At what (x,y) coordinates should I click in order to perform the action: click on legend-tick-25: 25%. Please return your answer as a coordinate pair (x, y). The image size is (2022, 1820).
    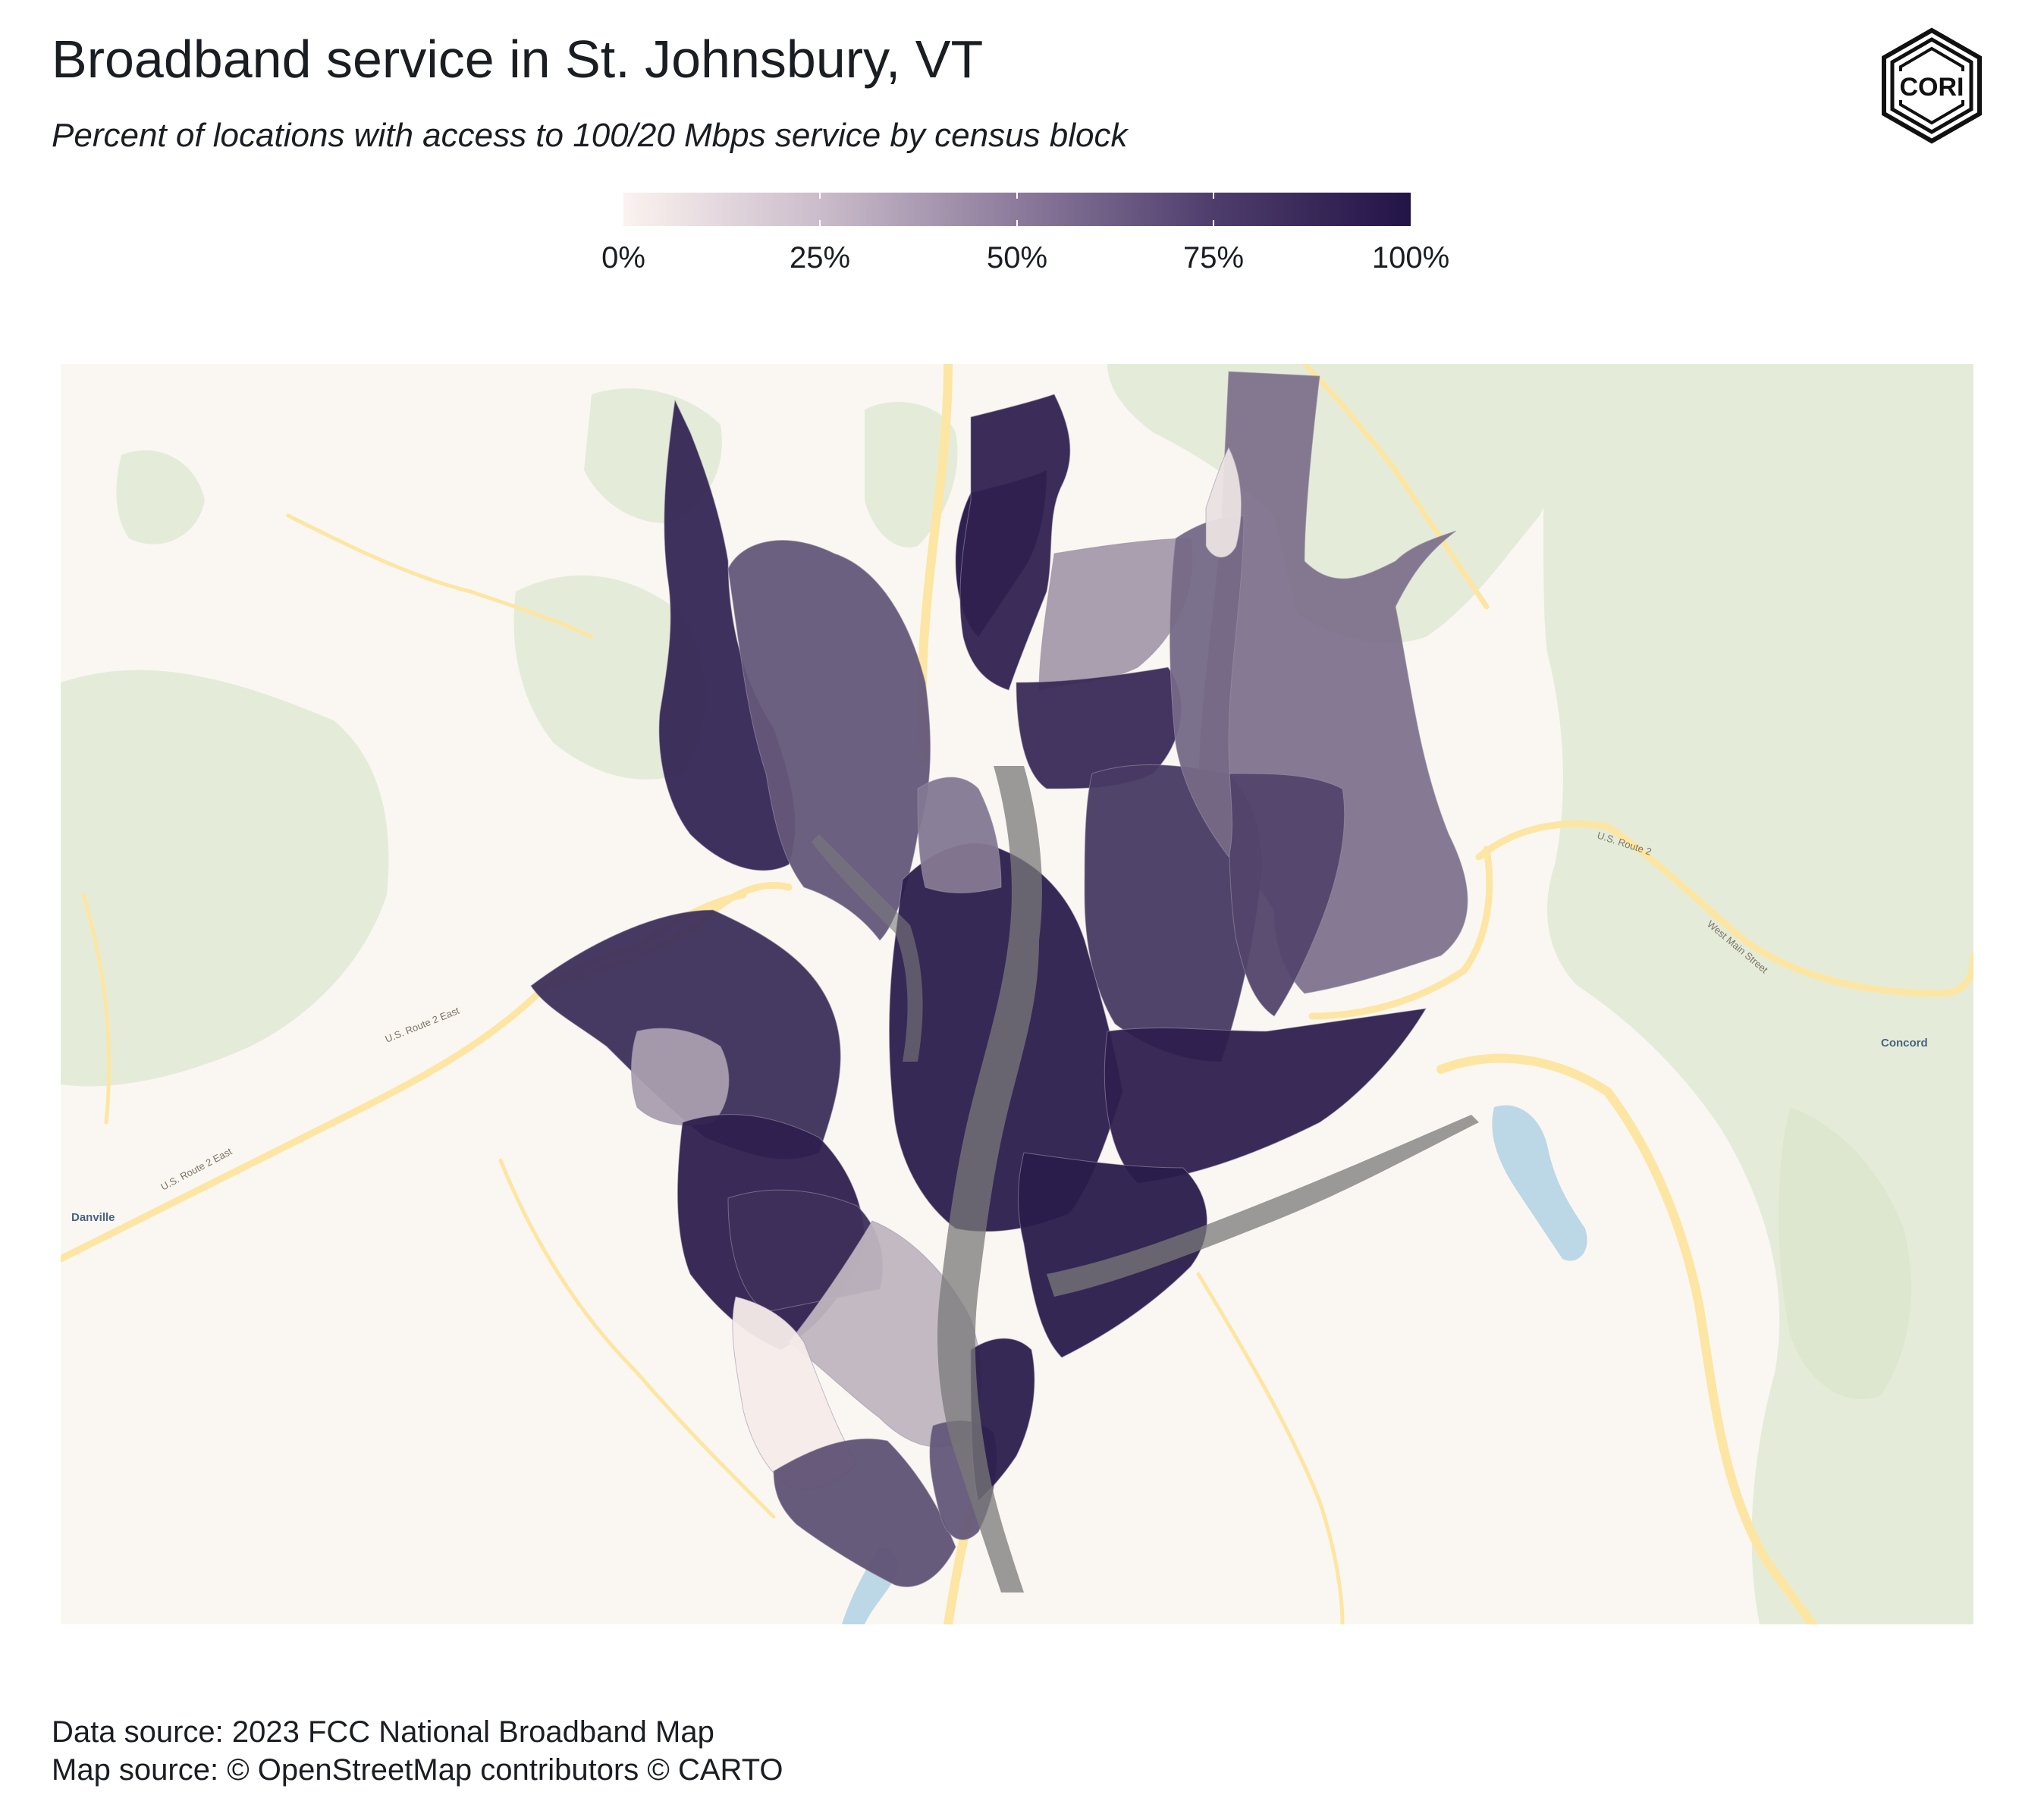
    Looking at the image, I should click on (820, 258).